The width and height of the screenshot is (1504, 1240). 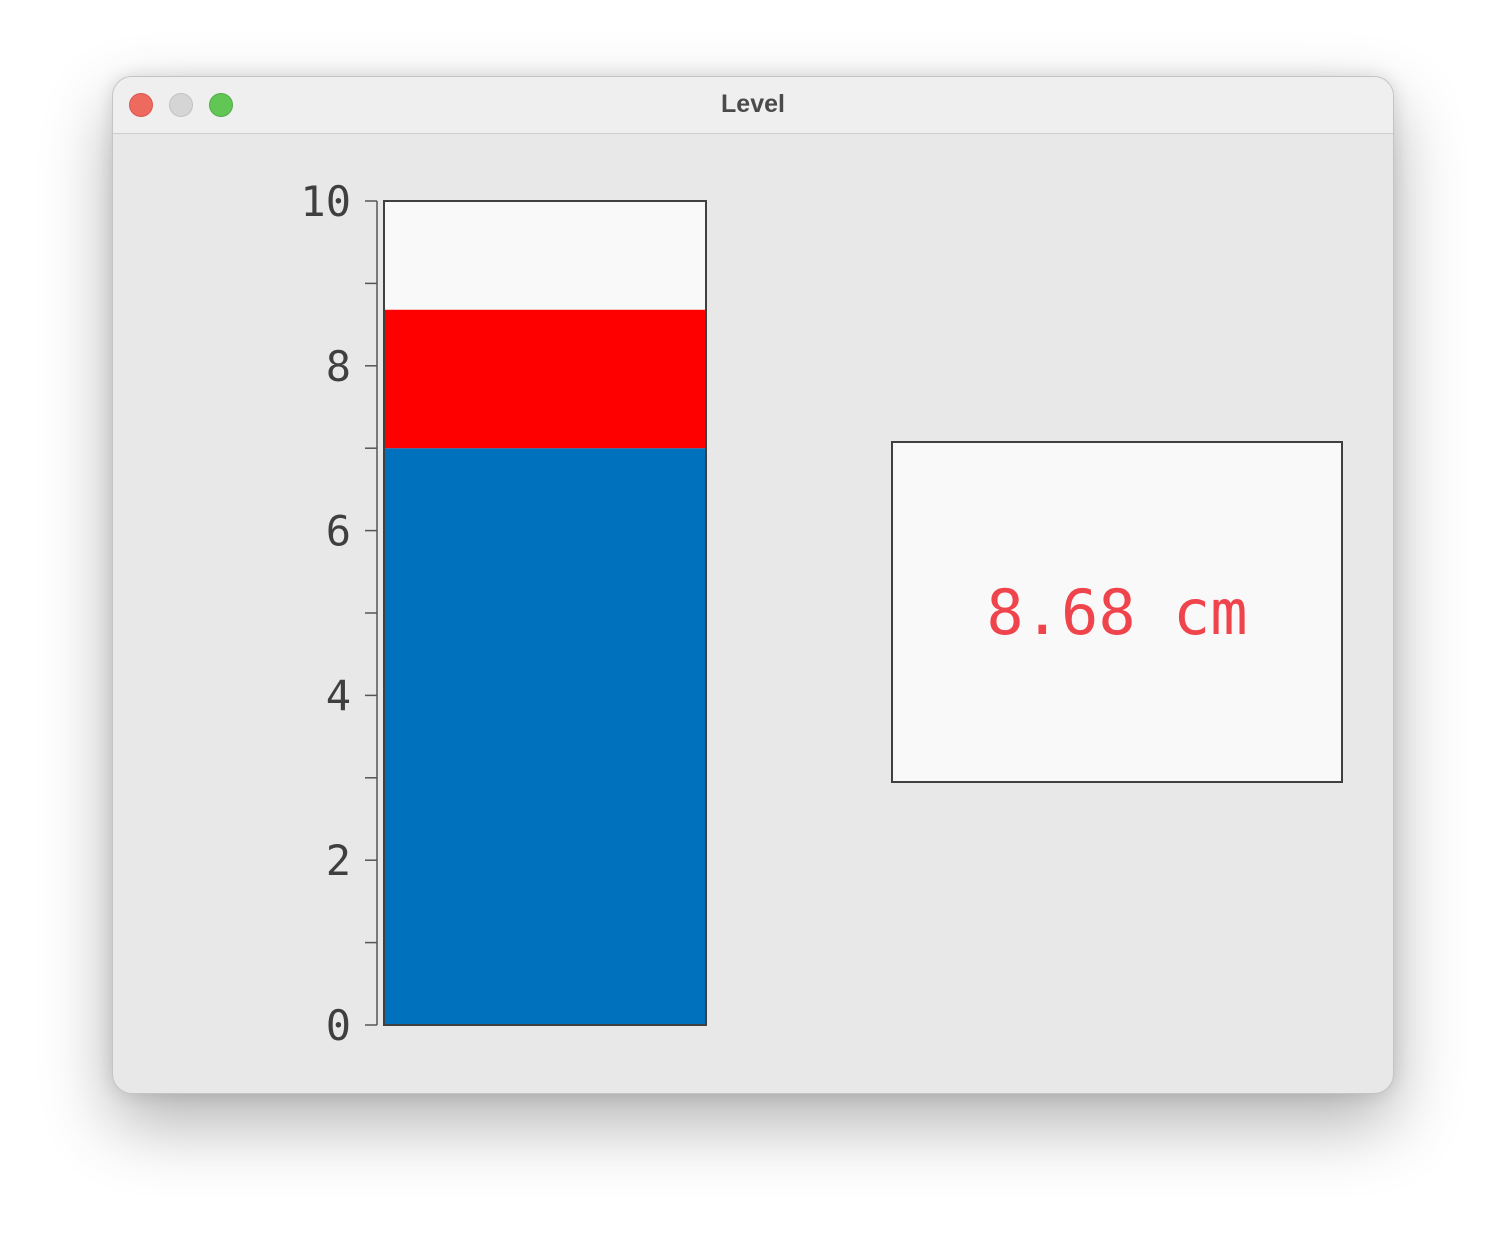 I want to click on y-tick-label: 8, so click(x=338, y=366).